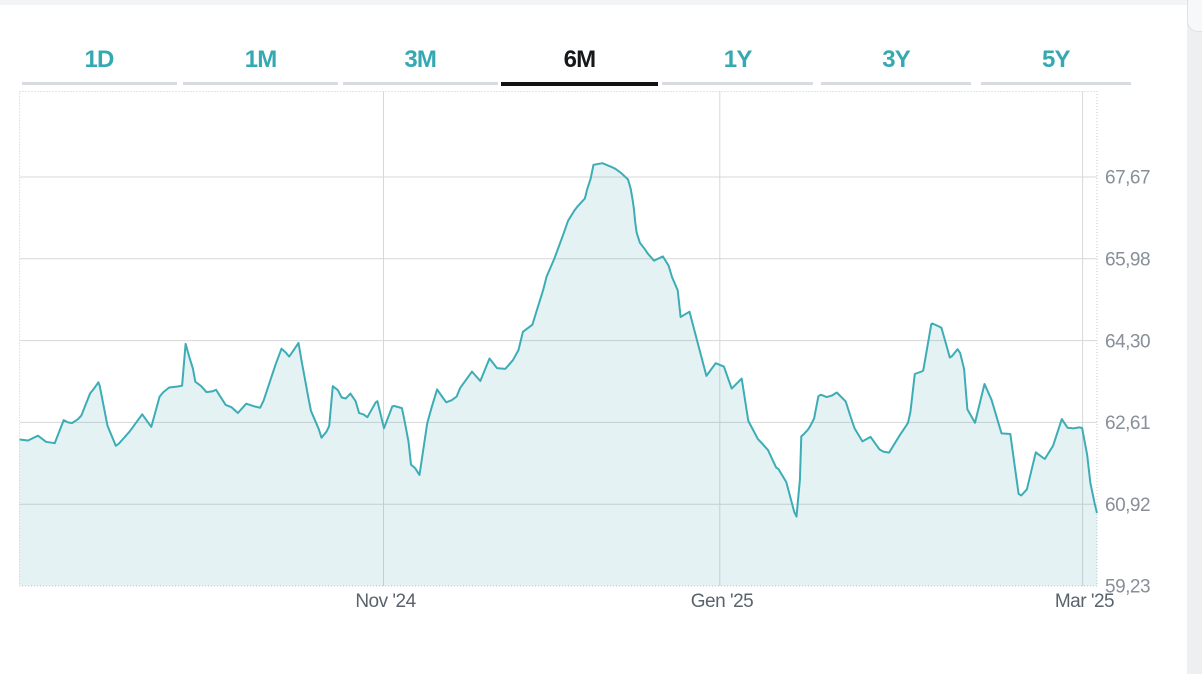 The image size is (1202, 674). Describe the element at coordinates (1127, 341) in the screenshot. I see `svg-text: 64,30` at that location.